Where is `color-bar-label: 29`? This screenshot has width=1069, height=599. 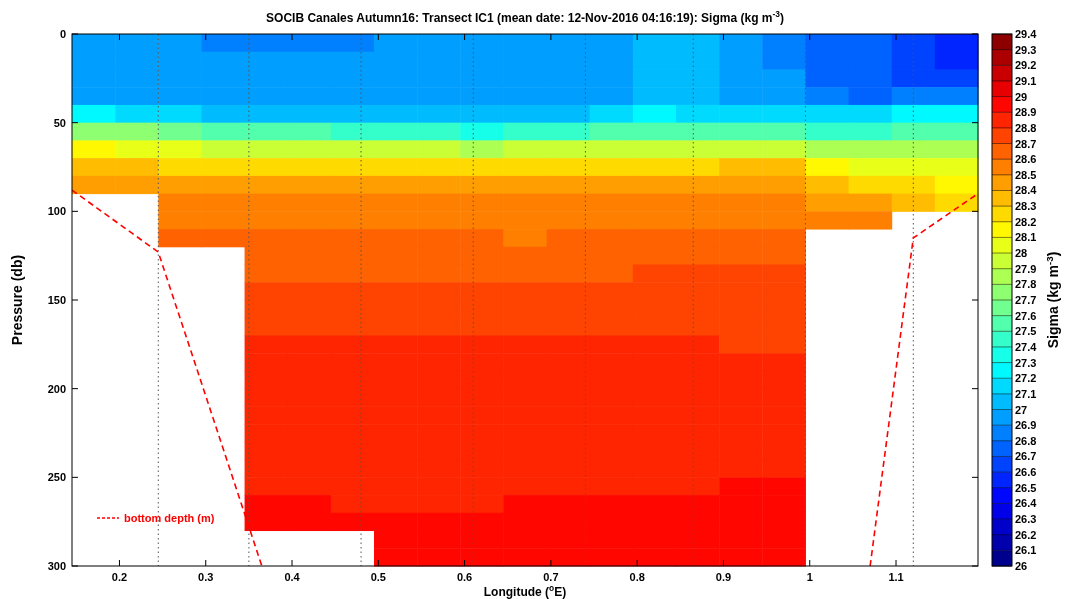 color-bar-label: 29 is located at coordinates (1021, 96).